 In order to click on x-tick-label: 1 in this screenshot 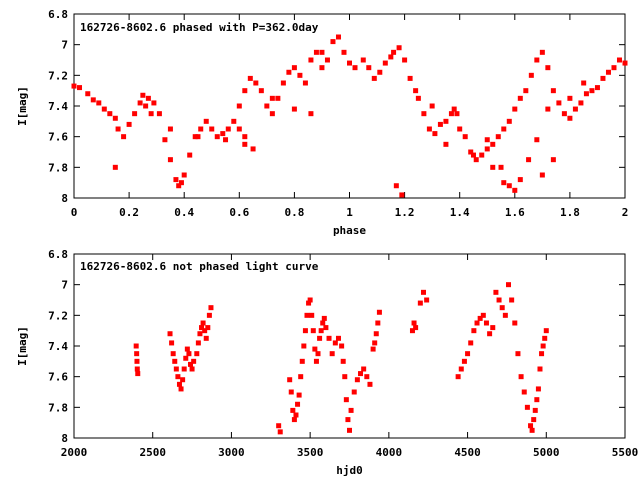, I will do `click(349, 212)`.